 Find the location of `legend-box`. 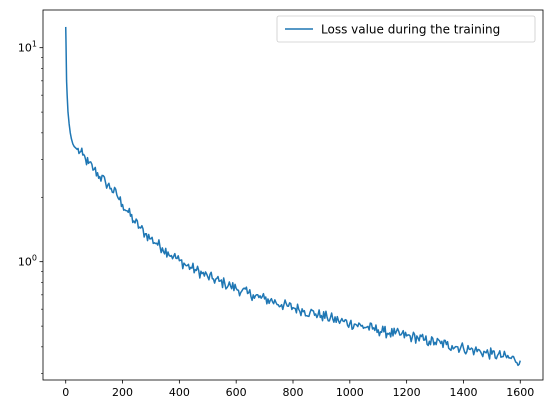

legend-box is located at coordinates (406, 29).